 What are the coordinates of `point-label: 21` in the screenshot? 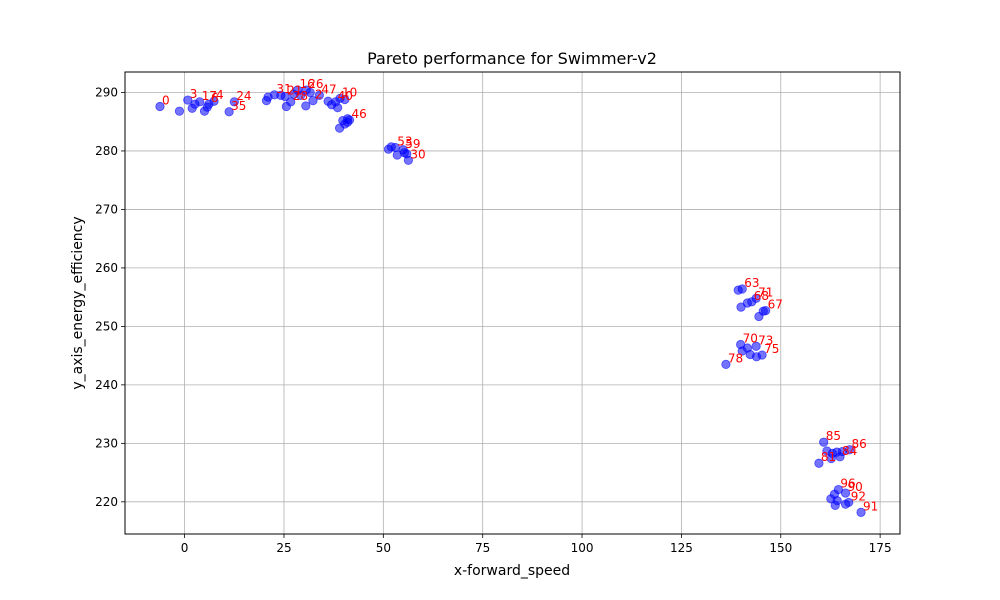 It's located at (294, 91).